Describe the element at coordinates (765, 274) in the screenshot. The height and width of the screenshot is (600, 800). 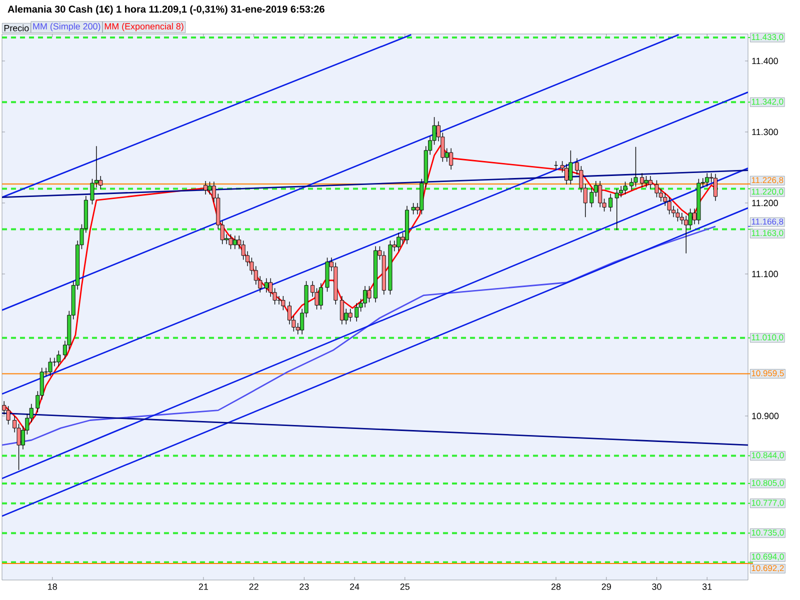
I see `y-tick-label: 11.100` at that location.